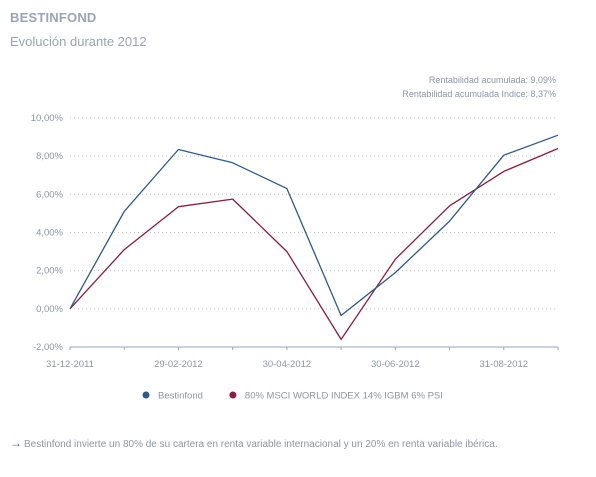  Describe the element at coordinates (47, 118) in the screenshot. I see `y-tick-label: 10,00%` at that location.